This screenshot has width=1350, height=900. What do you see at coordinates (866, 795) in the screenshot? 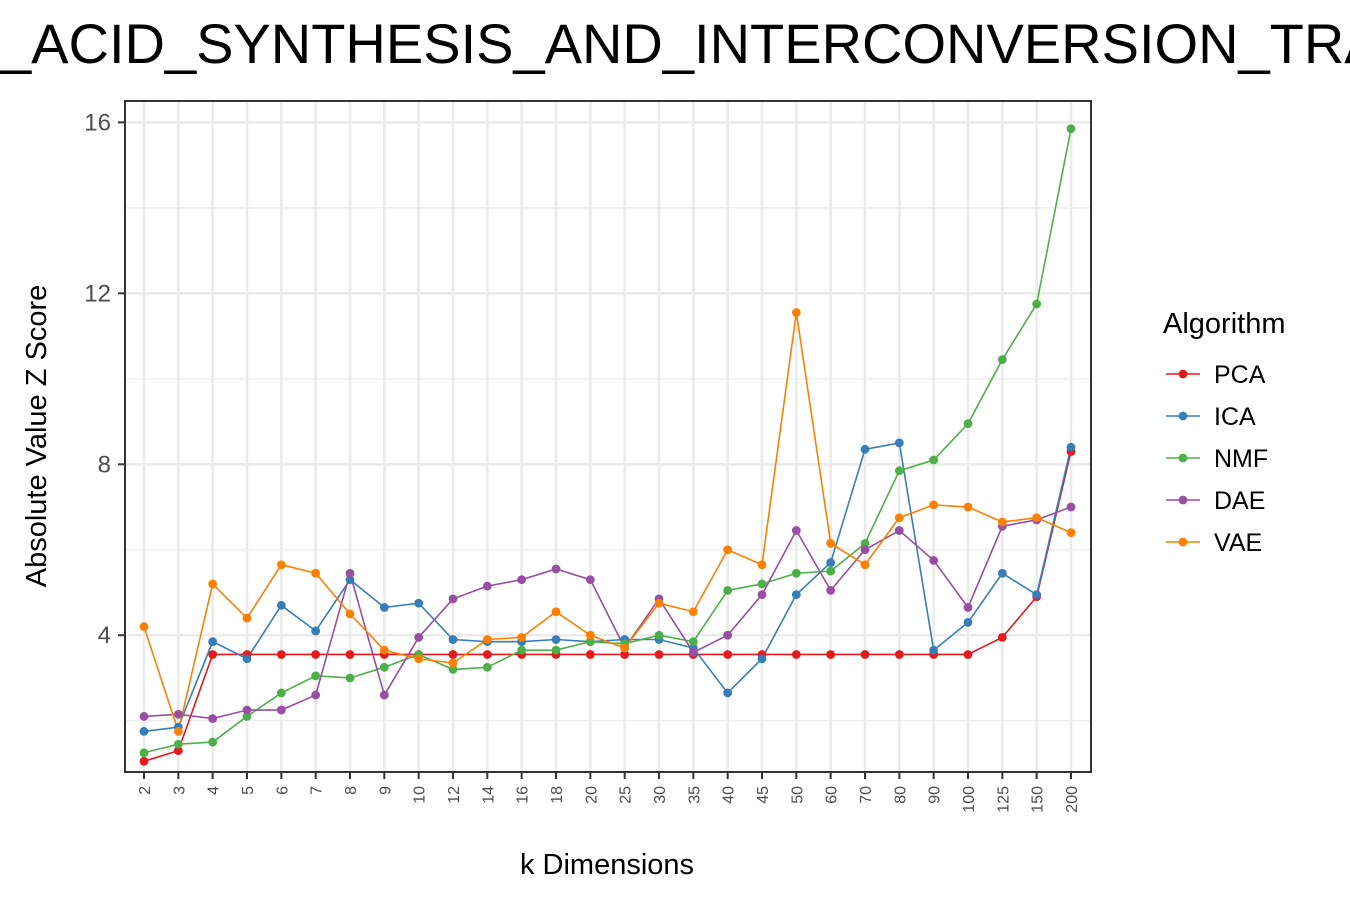
I see `x-tick-label: 70` at bounding box center [866, 795].